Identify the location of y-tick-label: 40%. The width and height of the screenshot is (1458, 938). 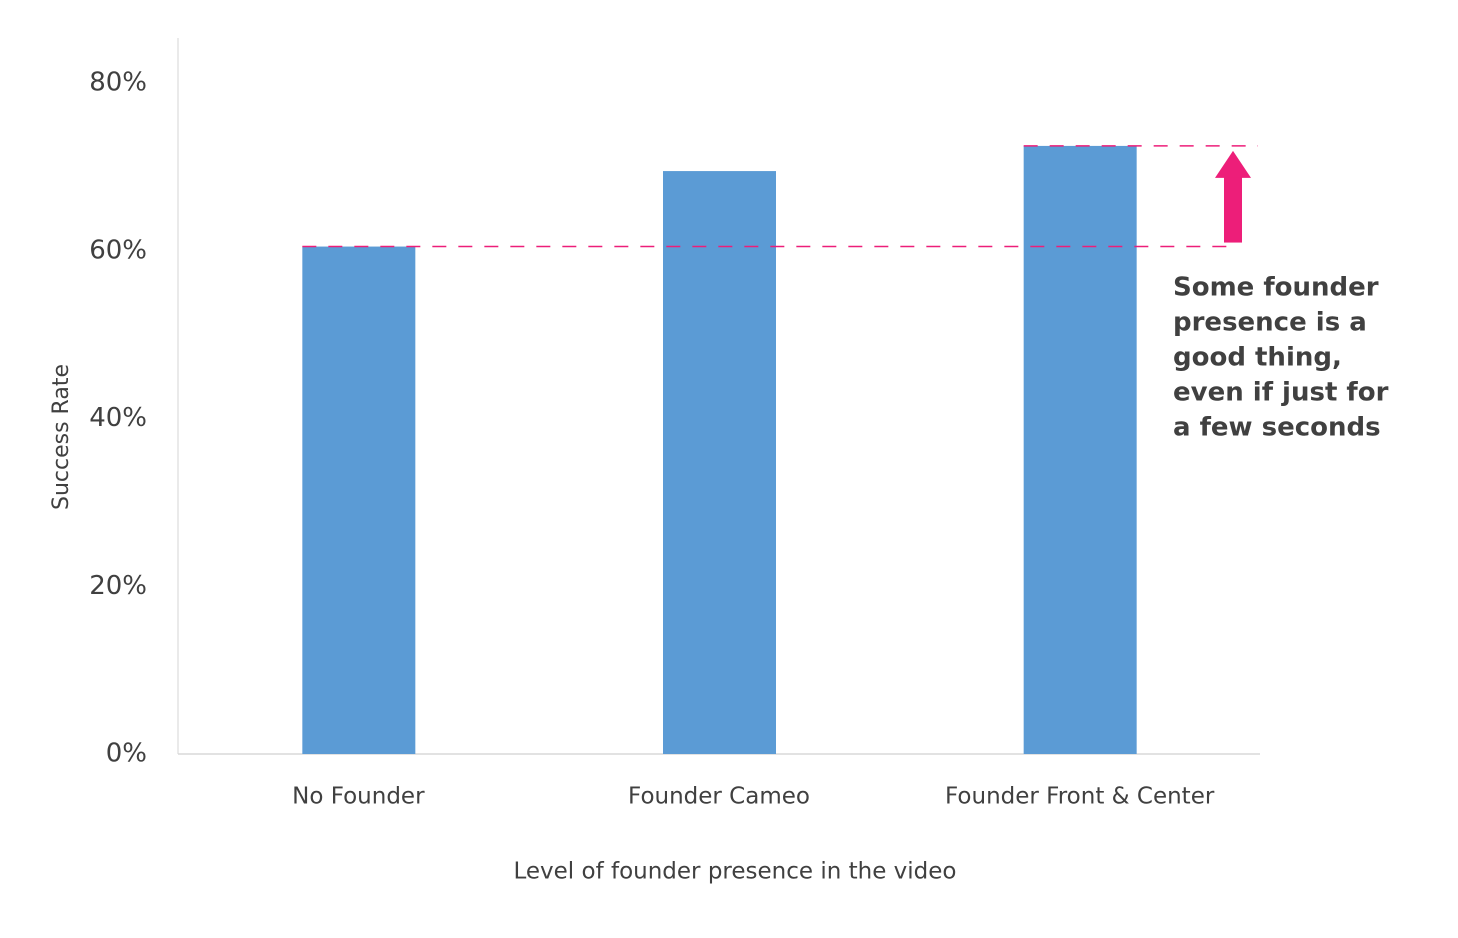
(118, 418).